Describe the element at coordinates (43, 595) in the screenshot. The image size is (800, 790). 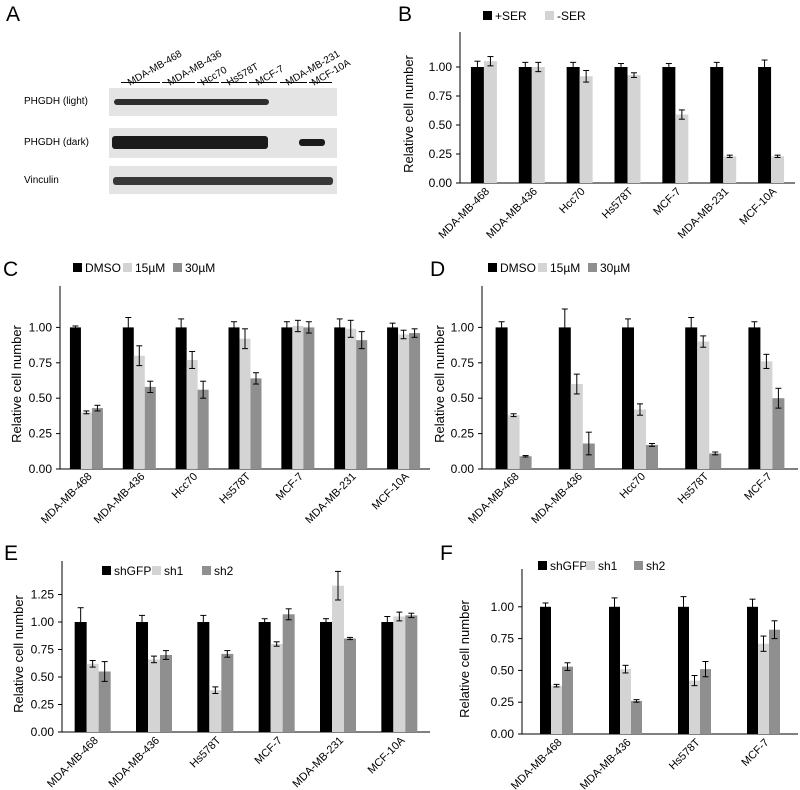
I see `y-tick-label: 1.25` at that location.